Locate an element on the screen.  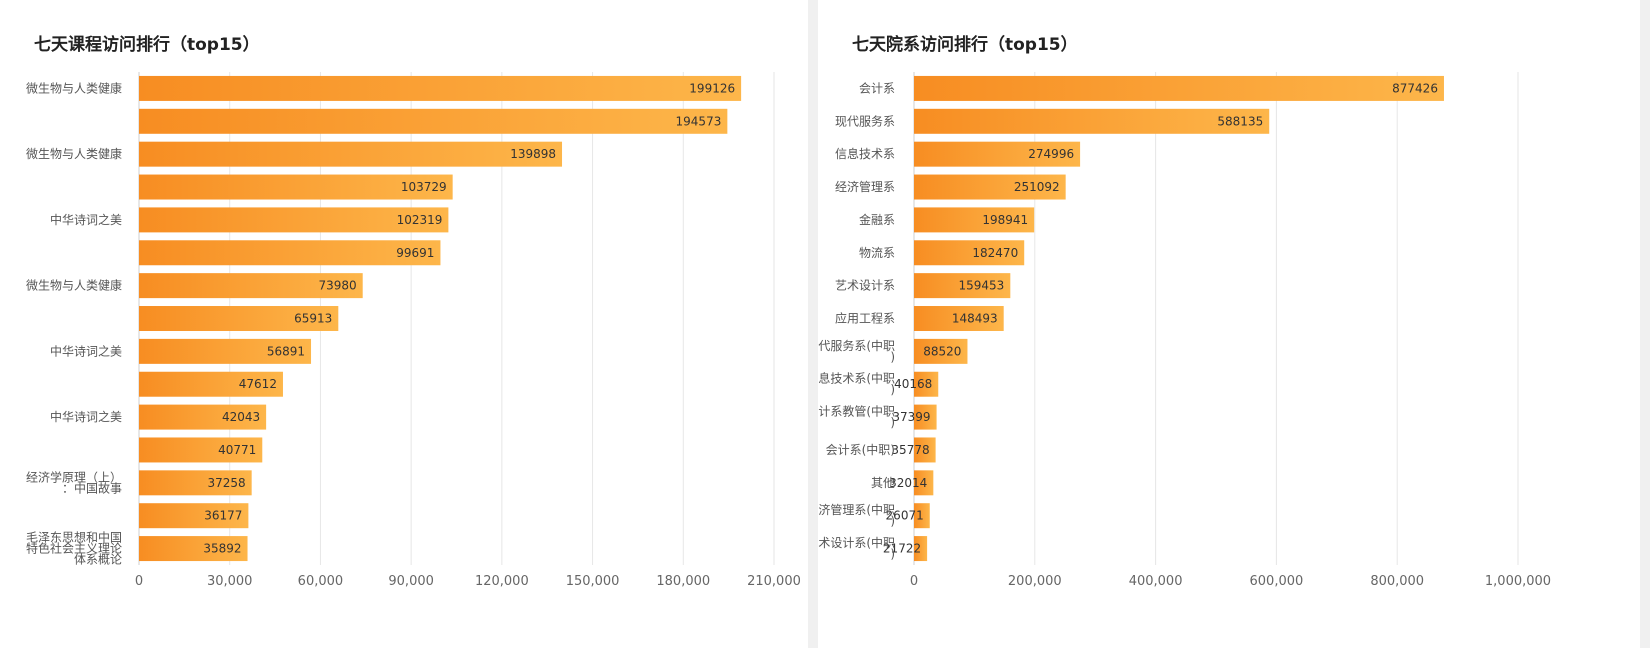
category-label: 体系概论 is located at coordinates (98, 560).